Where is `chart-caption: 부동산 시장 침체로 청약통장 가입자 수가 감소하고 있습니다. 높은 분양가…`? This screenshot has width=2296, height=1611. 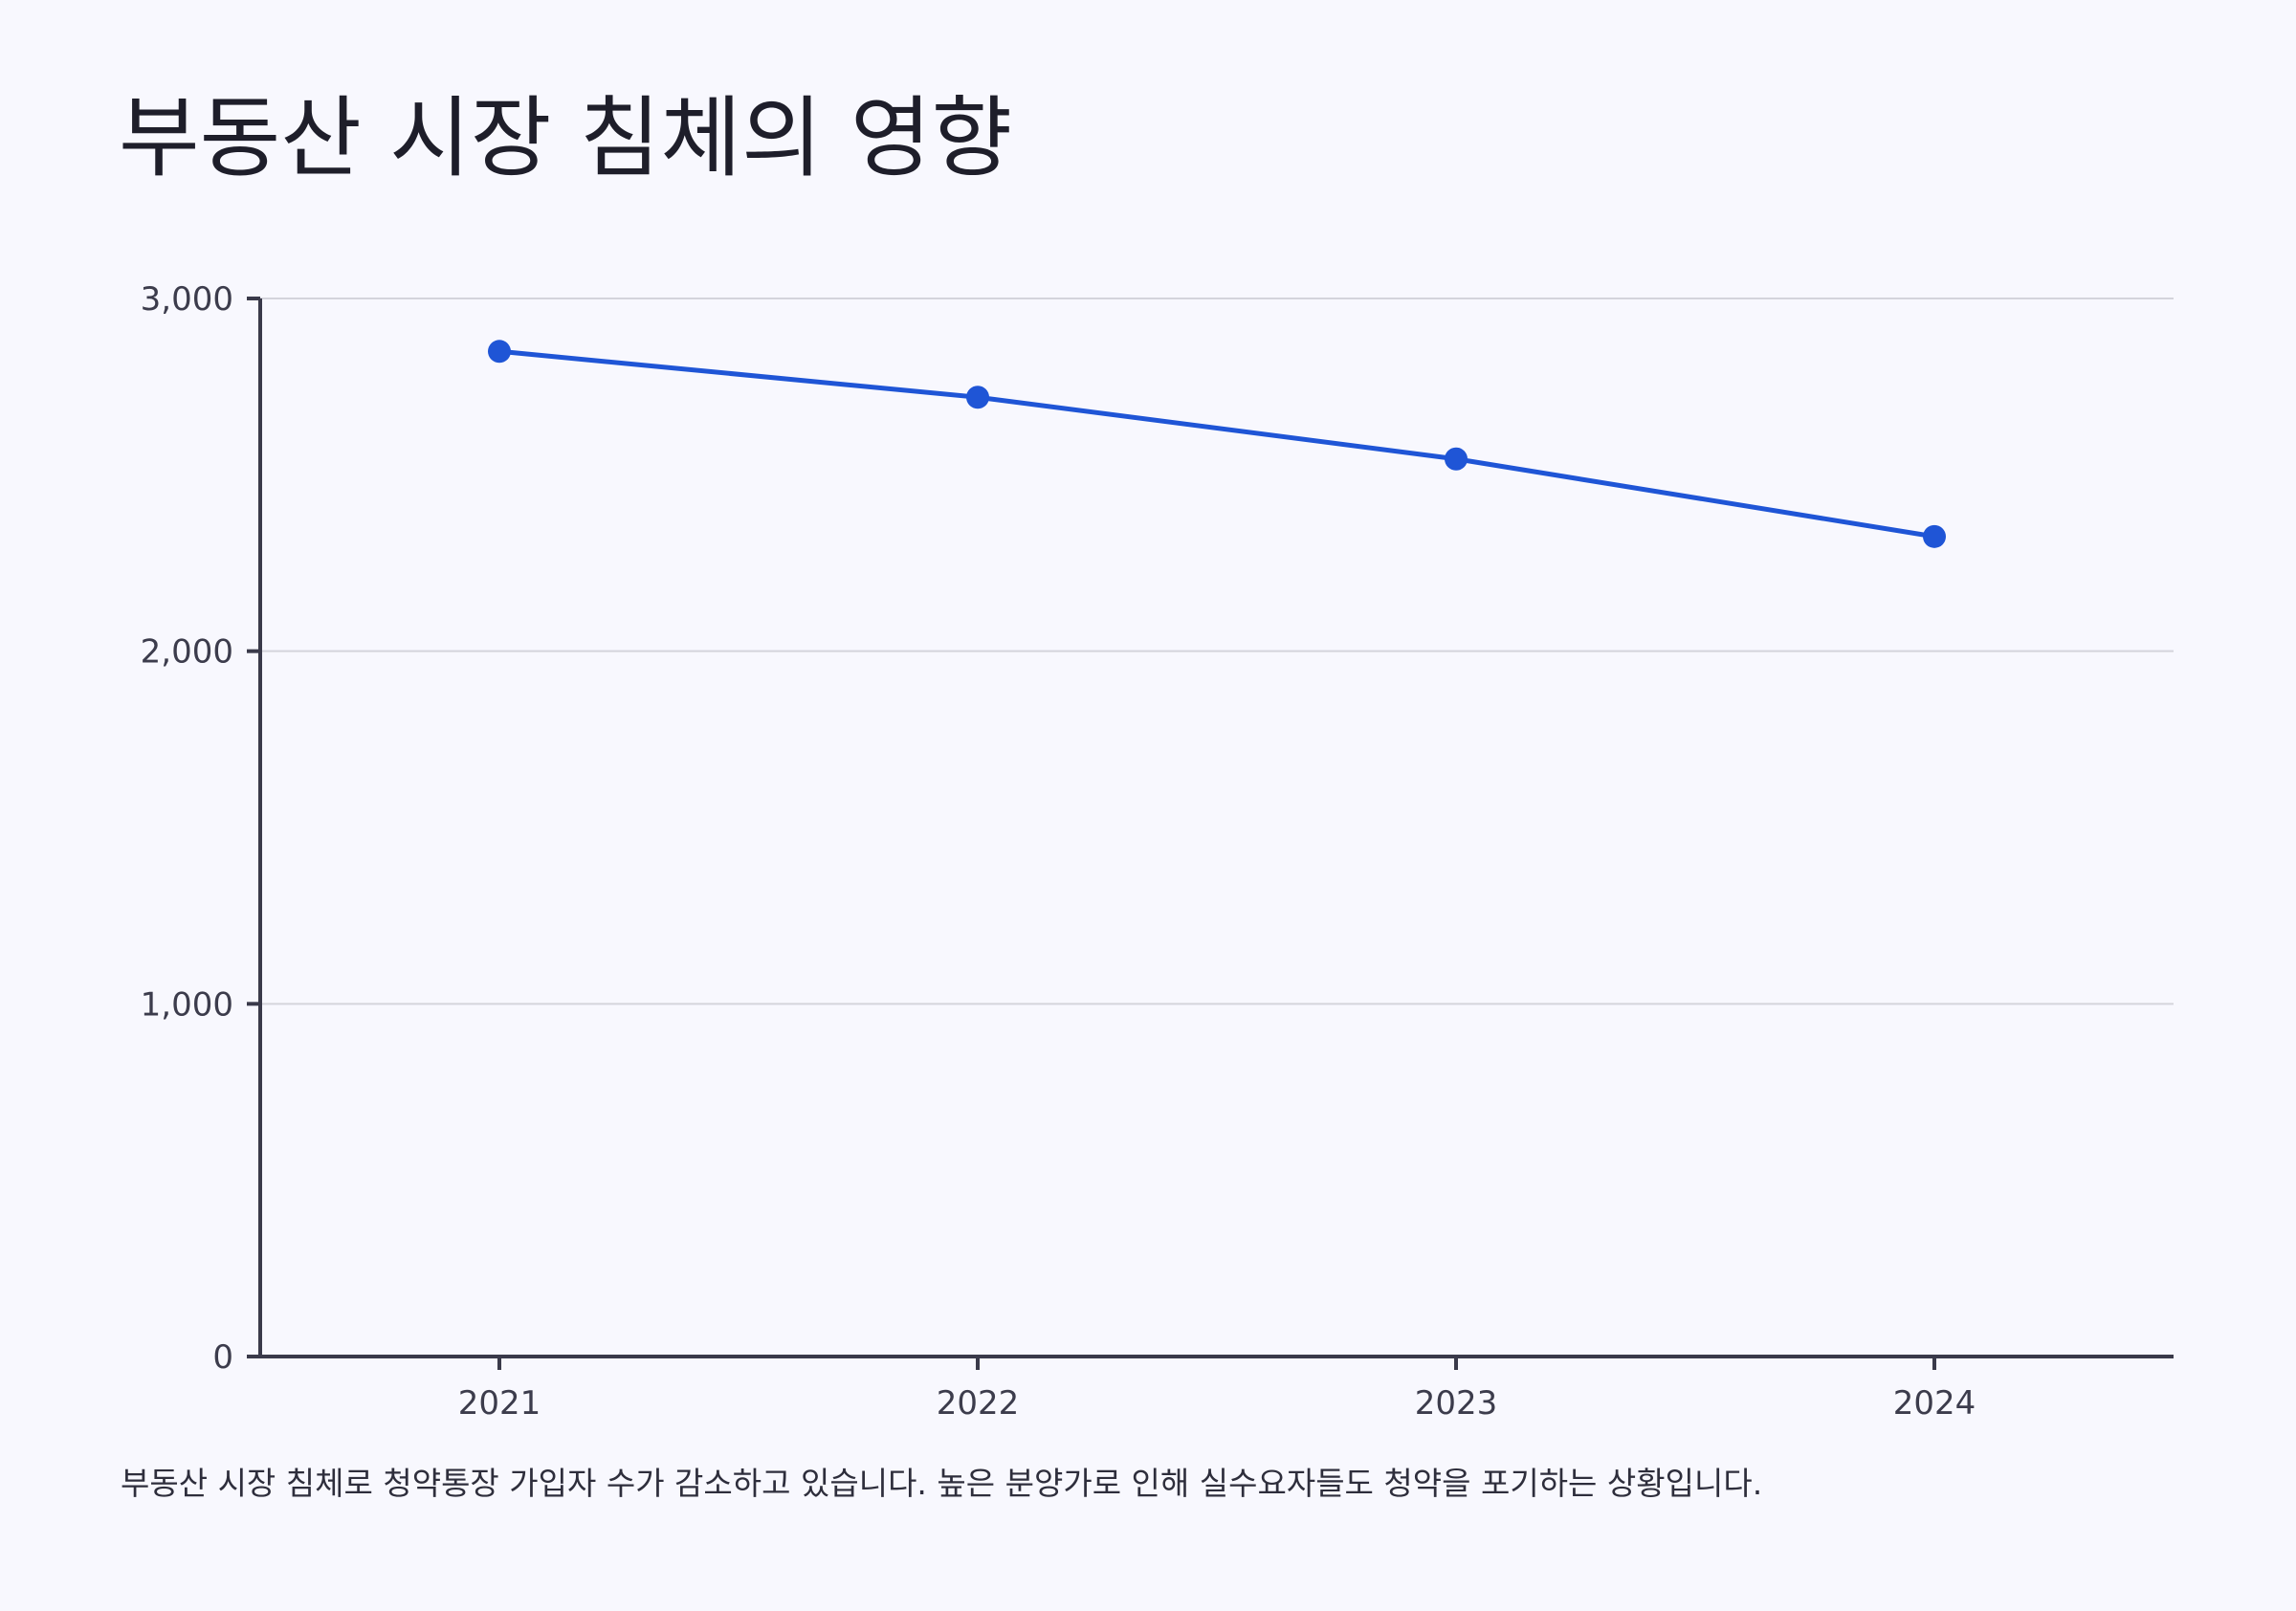
chart-caption: 부동산 시장 침체로 청약통장 가입자 수가 감소하고 있습니다. 높은 분양가… is located at coordinates (942, 1483).